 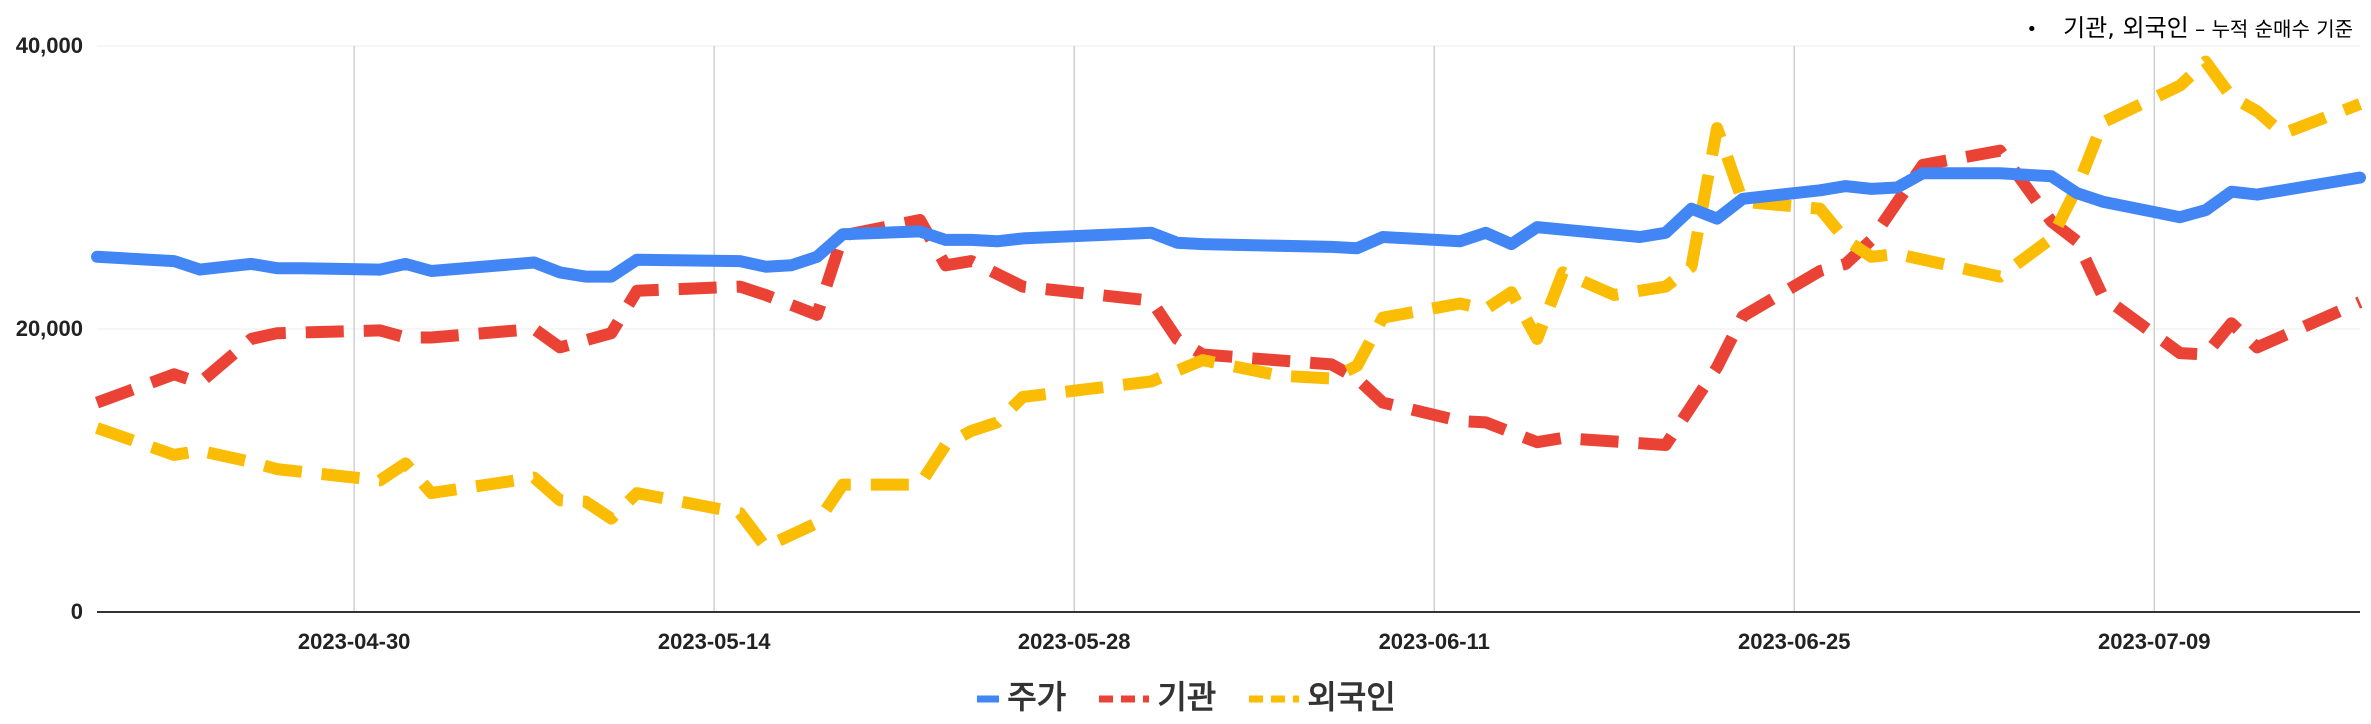 I want to click on legend-swatch-stock, so click(x=988, y=699).